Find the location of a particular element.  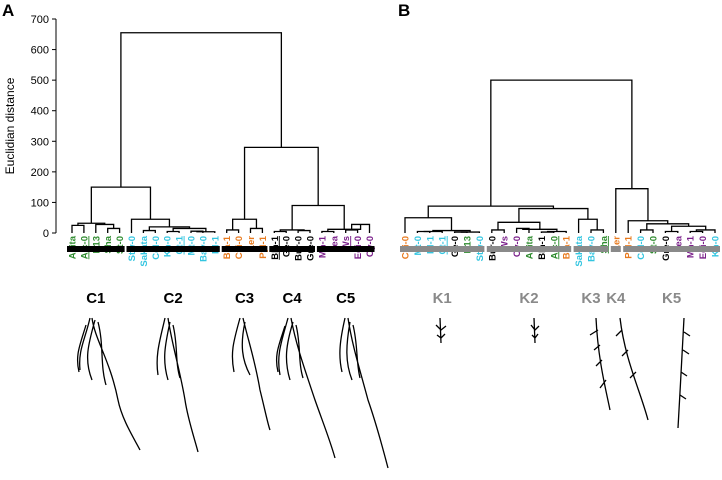

y-axis-title: Euclidian distance is located at coordinates (10, 125).